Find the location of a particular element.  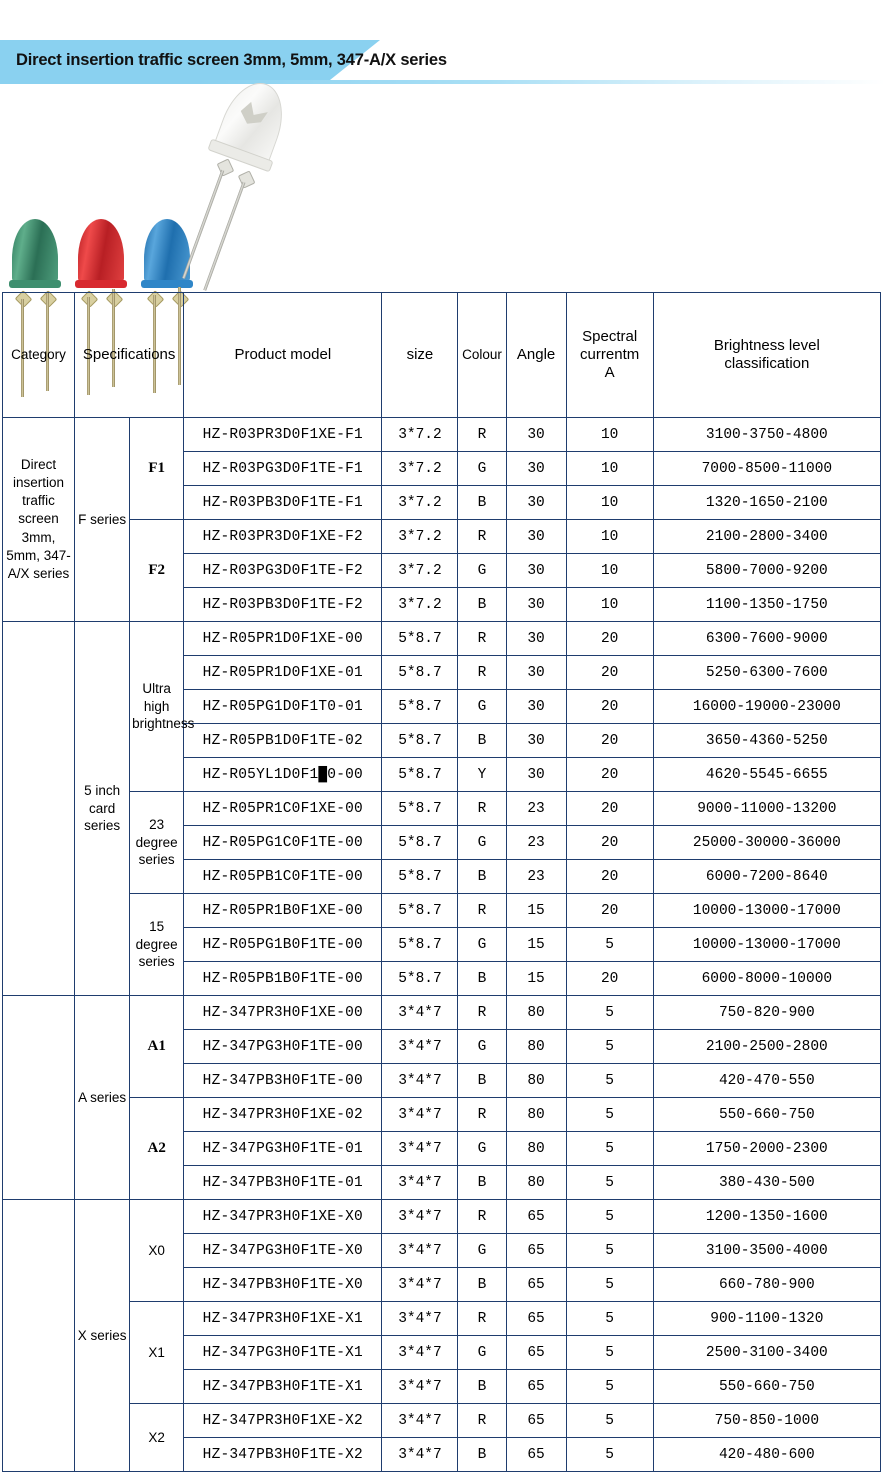

cell-specification-sub: F2 is located at coordinates (157, 570).